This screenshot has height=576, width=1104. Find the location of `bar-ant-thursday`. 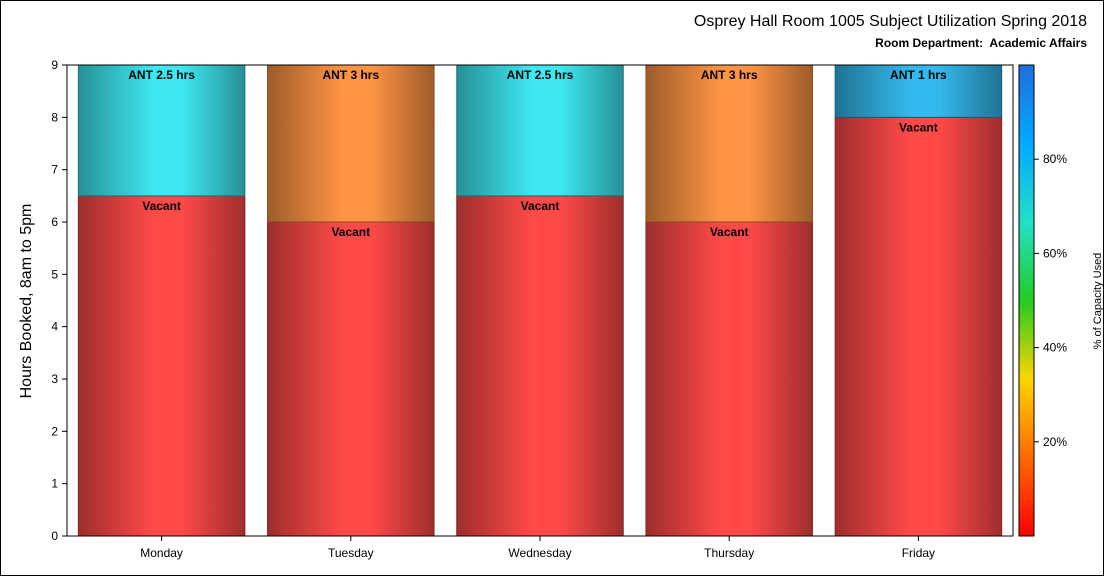

bar-ant-thursday is located at coordinates (729, 143).